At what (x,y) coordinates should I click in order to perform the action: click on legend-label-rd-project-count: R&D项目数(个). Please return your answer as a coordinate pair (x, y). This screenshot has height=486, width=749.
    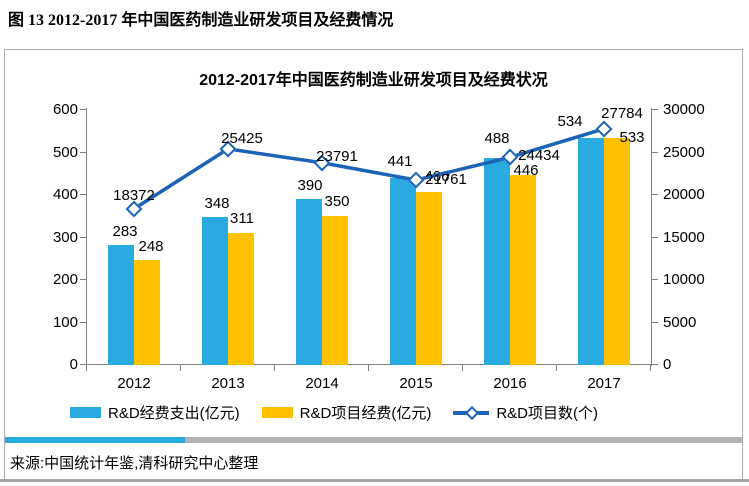
    Looking at the image, I should click on (547, 413).